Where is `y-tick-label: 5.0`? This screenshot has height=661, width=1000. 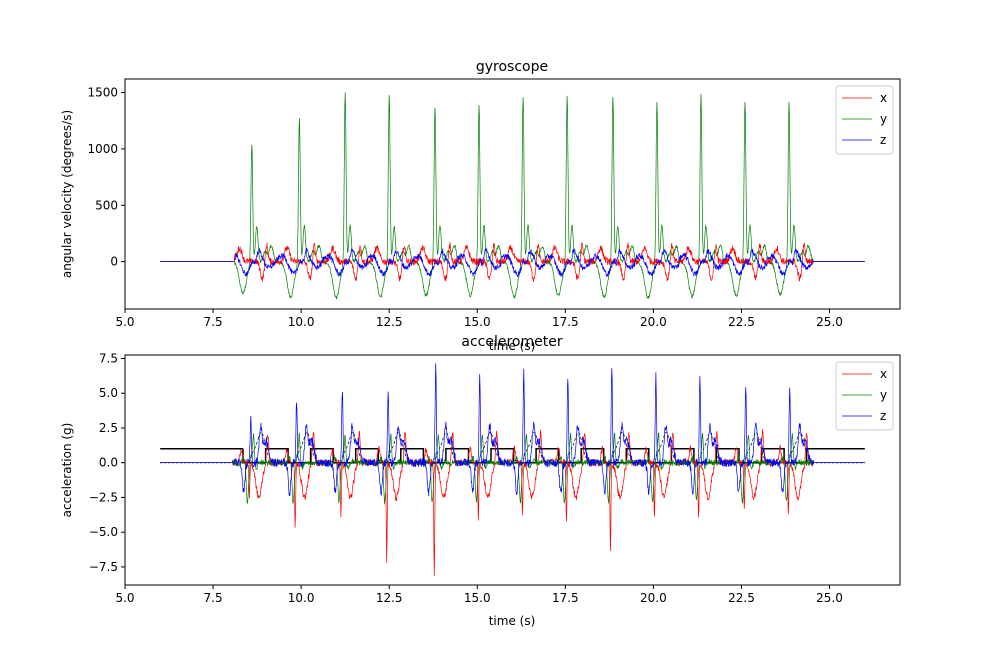 y-tick-label: 5.0 is located at coordinates (108, 393).